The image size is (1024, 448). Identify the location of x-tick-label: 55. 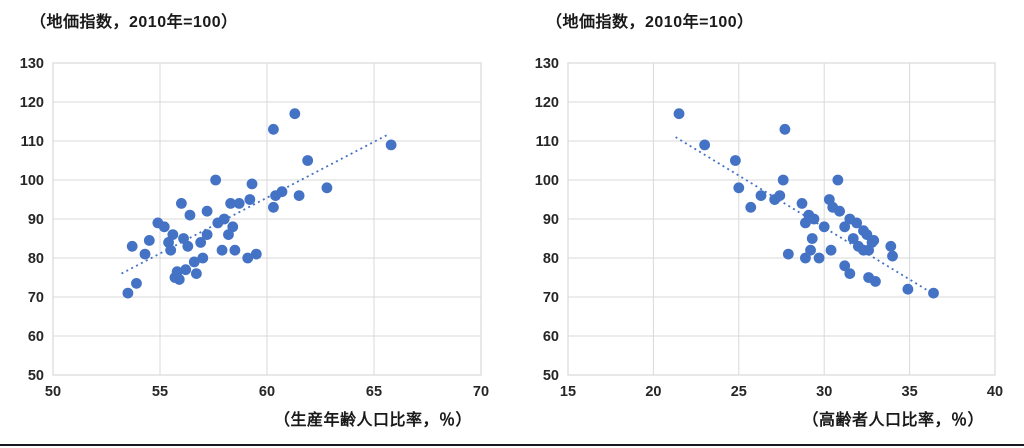
(160, 392).